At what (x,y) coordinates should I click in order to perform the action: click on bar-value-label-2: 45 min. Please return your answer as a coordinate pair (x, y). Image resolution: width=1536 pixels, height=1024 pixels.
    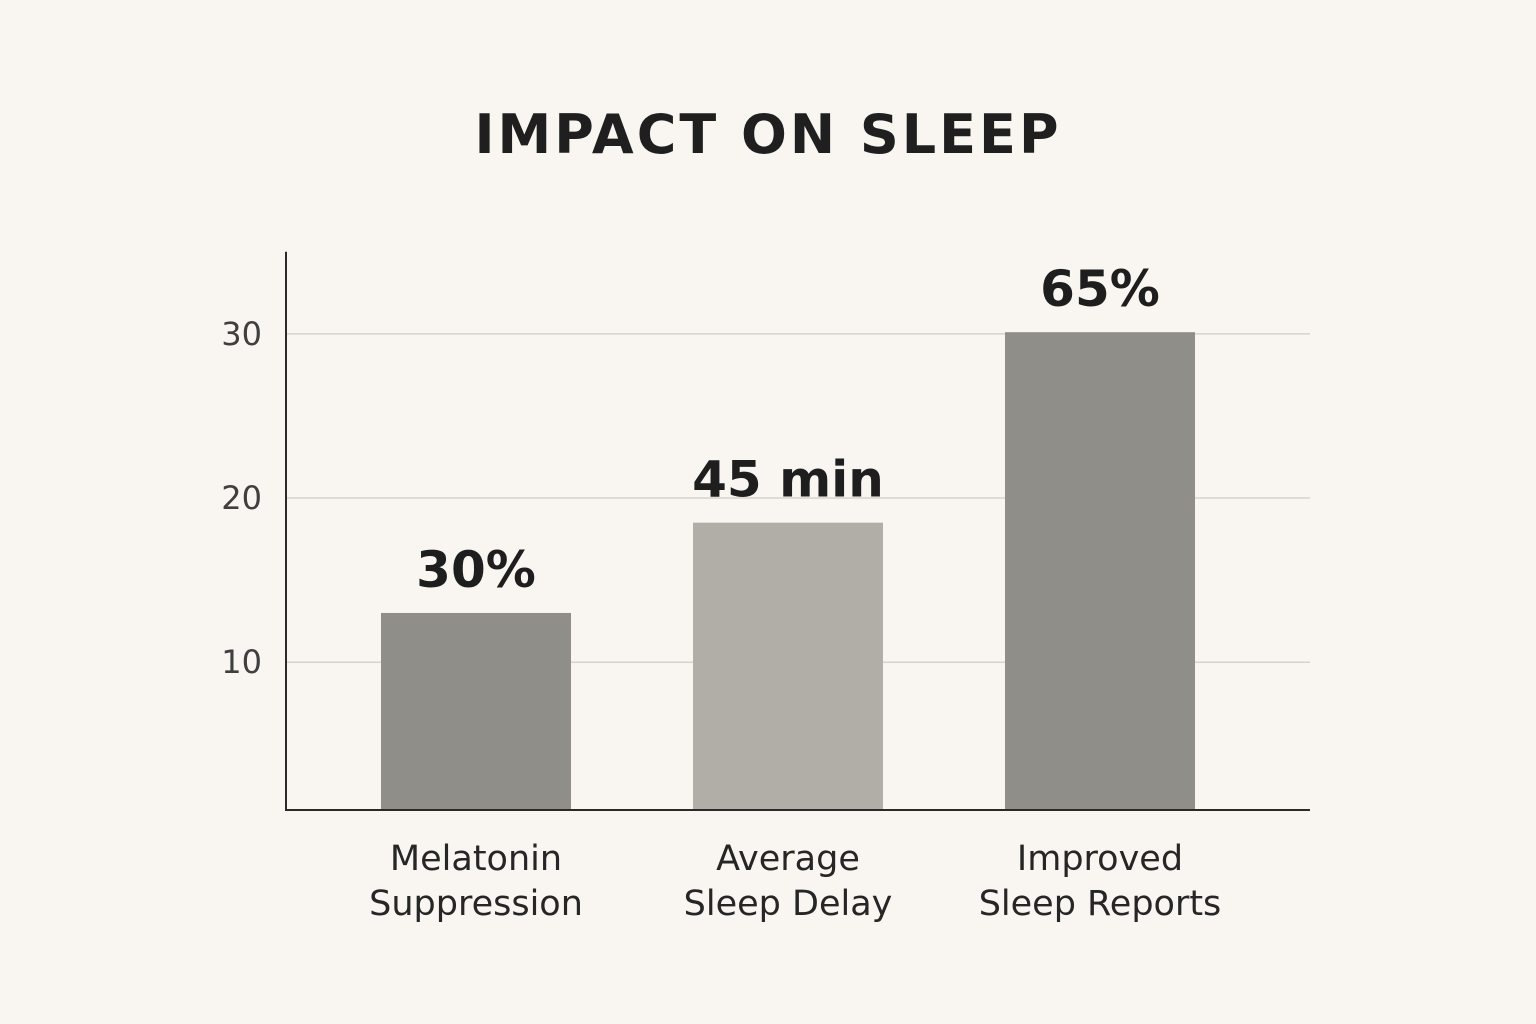
    Looking at the image, I should click on (788, 480).